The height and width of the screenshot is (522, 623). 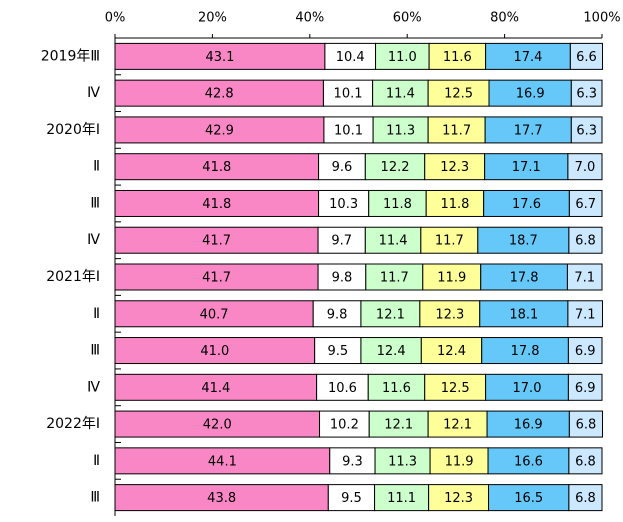 What do you see at coordinates (212, 18) in the screenshot?
I see `x-tick-label: 20%` at bounding box center [212, 18].